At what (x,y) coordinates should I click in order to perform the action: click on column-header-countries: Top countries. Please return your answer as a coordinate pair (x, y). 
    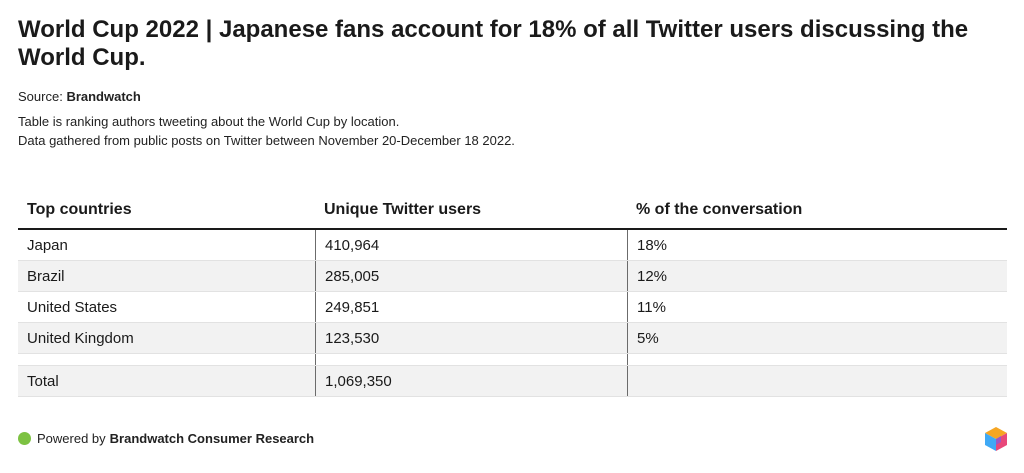
    Looking at the image, I should click on (79, 209).